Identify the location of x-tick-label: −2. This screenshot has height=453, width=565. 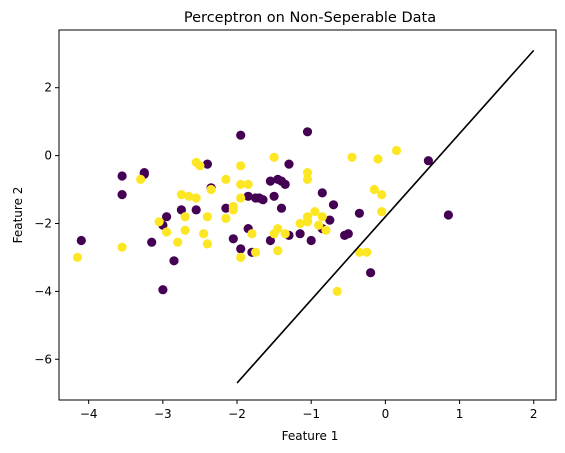
(237, 414).